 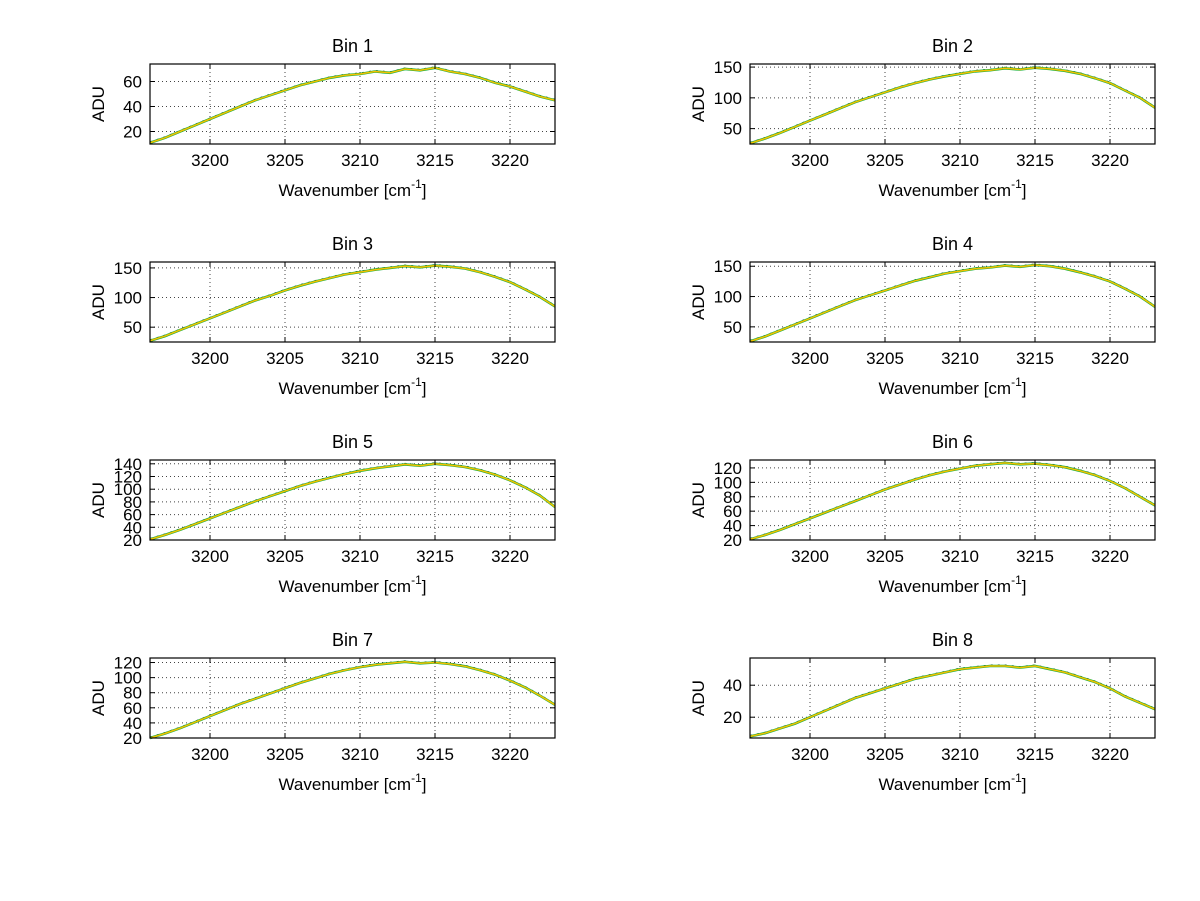 What do you see at coordinates (128, 663) in the screenshot?
I see `y-tick-label: 120` at bounding box center [128, 663].